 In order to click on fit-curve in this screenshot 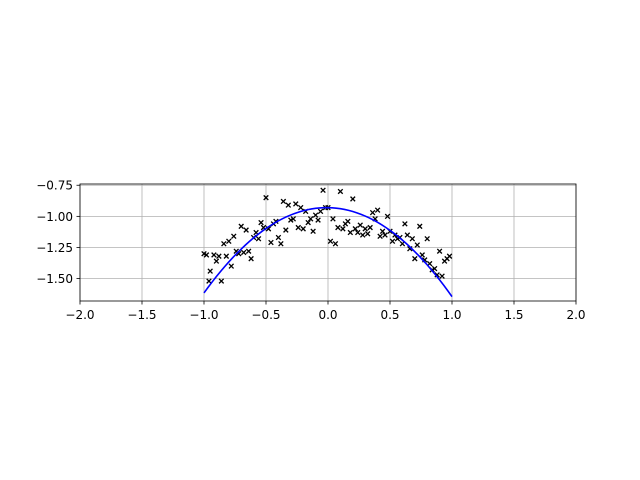, I will do `click(328, 252)`.